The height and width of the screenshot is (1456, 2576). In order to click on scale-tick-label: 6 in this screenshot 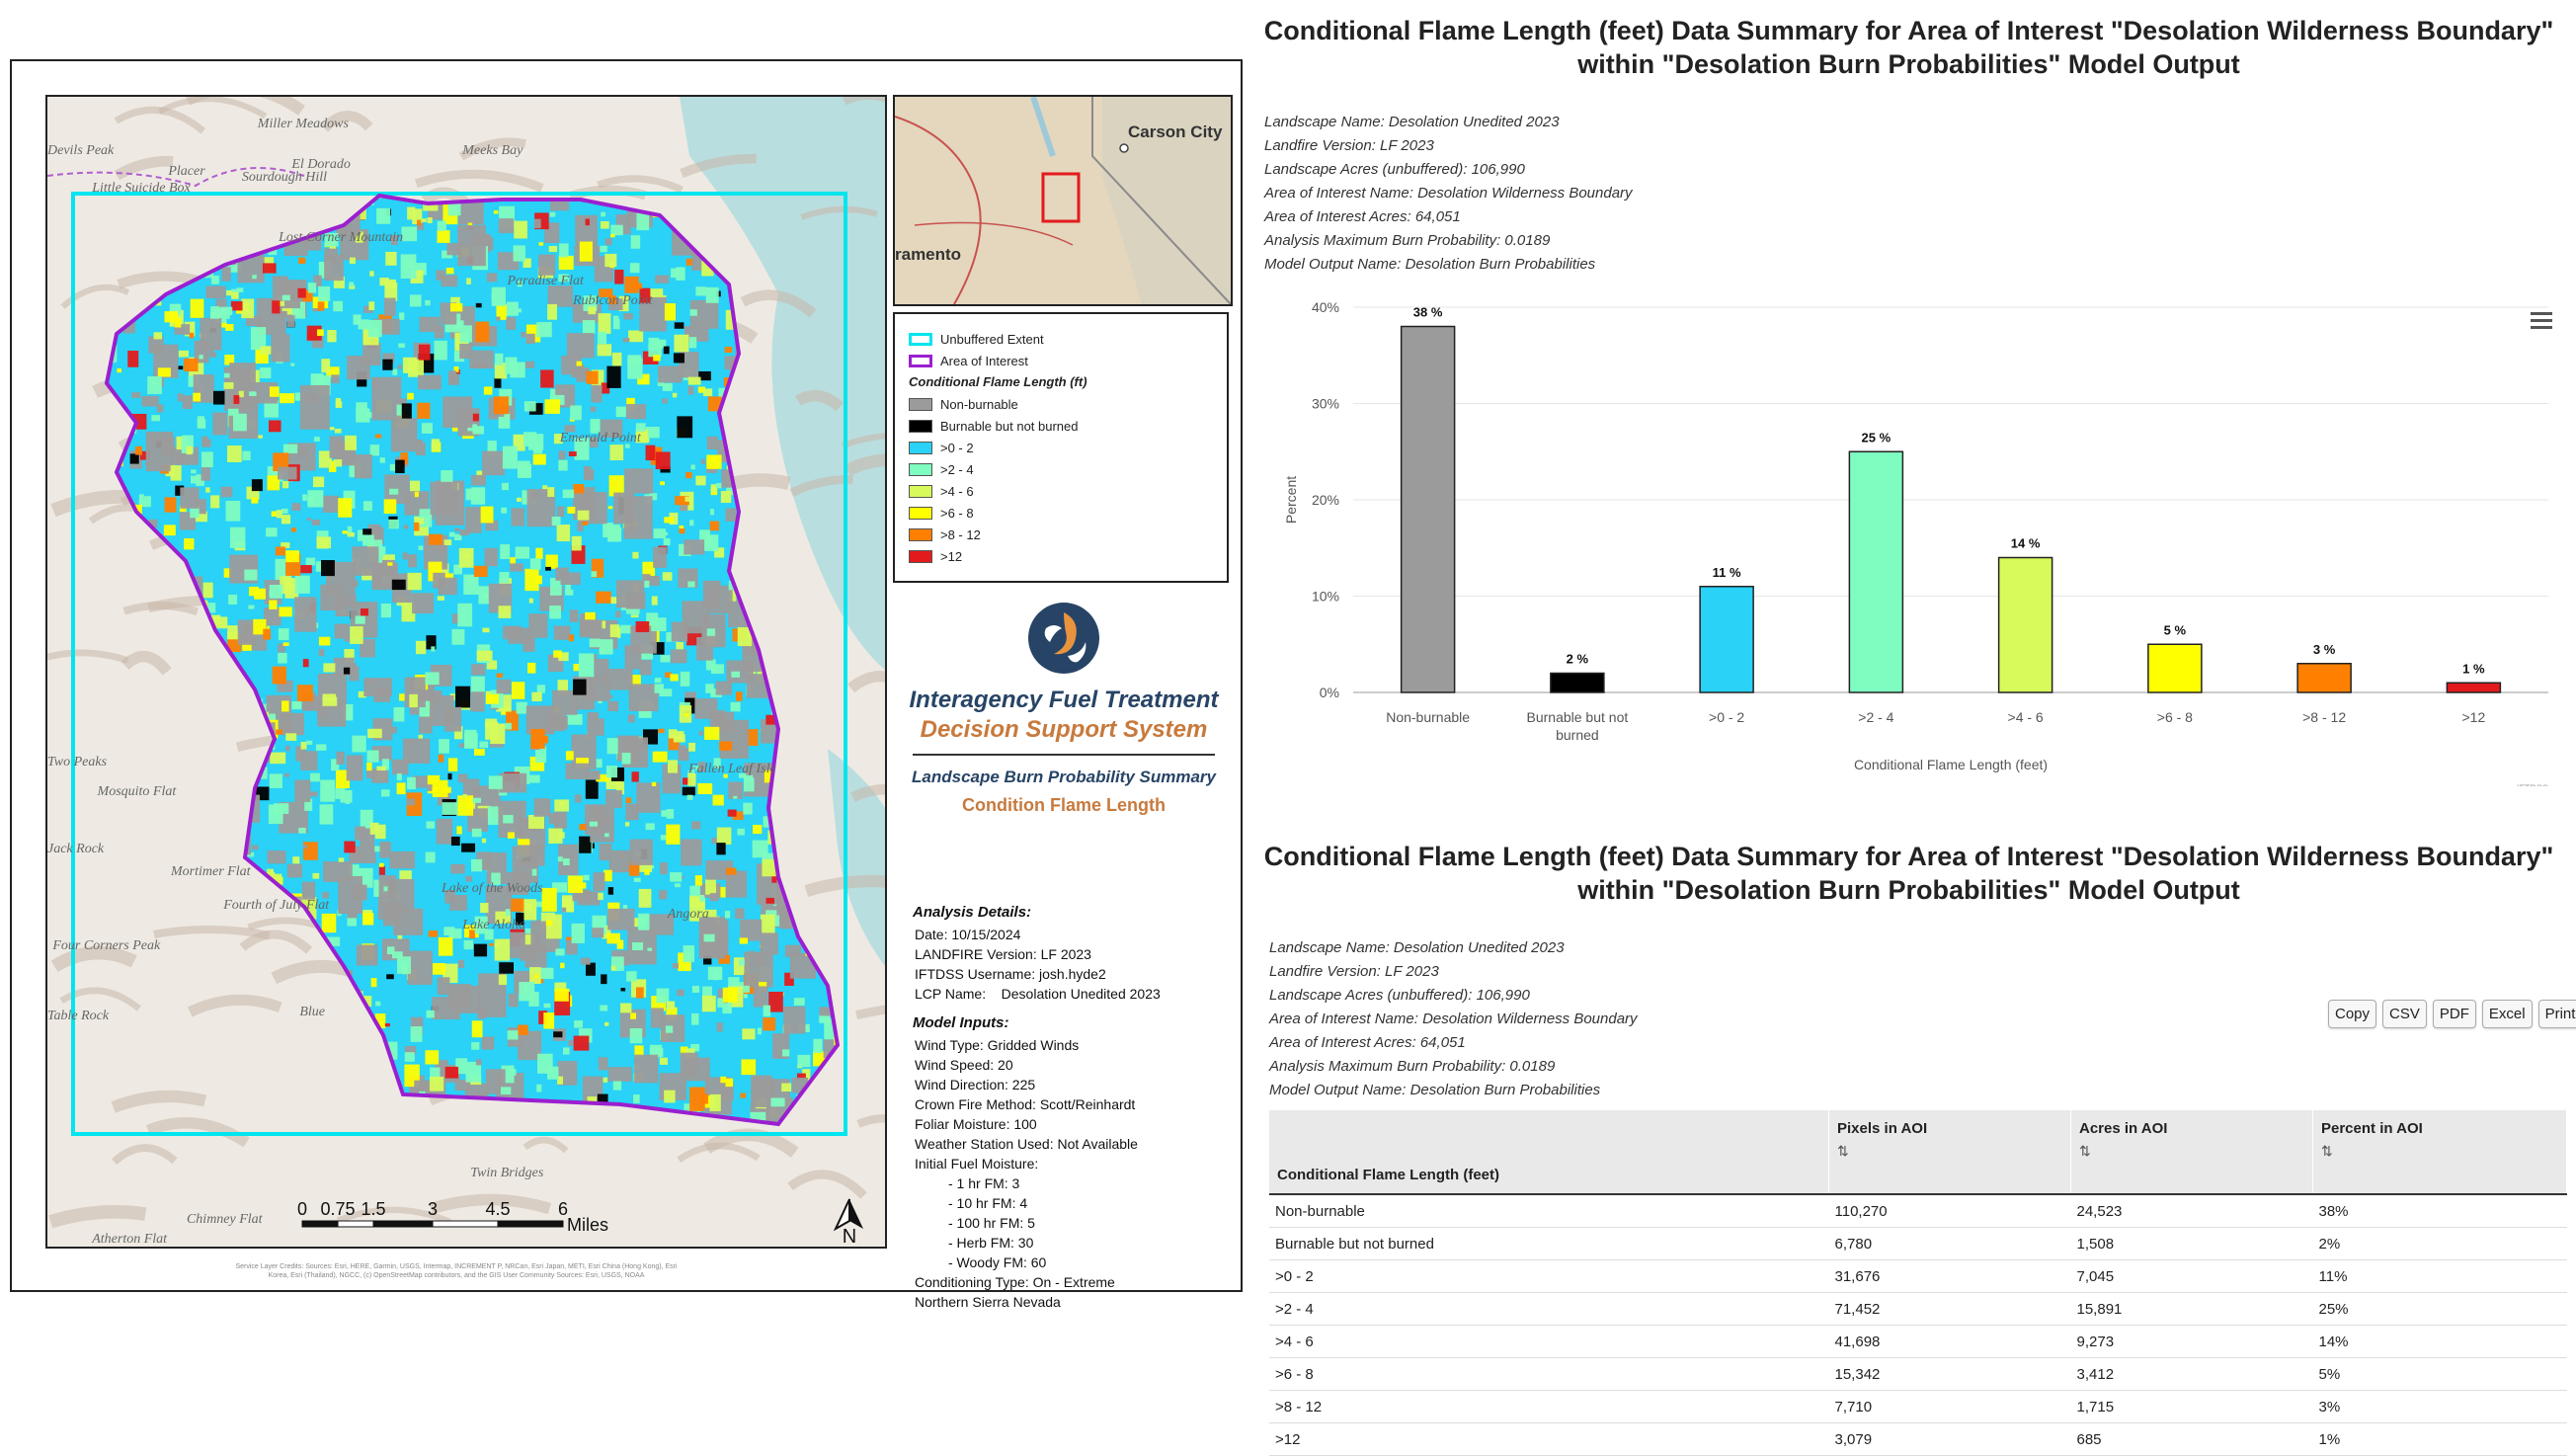, I will do `click(563, 1209)`.